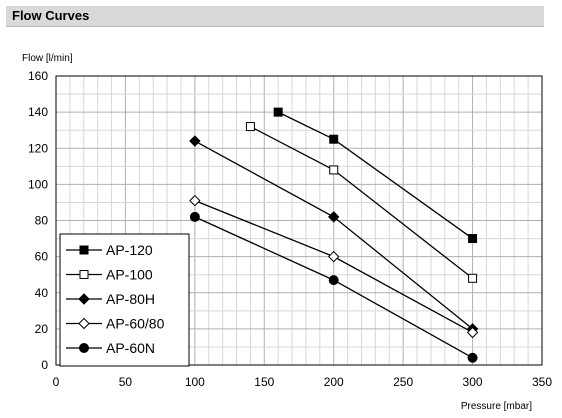 This screenshot has height=418, width=562. I want to click on y-axis: 0 20 40 60 80 100 120 140 160, so click(38, 220).